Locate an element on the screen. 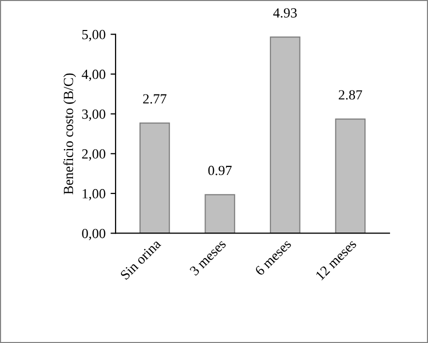 Image resolution: width=428 pixels, height=343 pixels. data-label: 4.93 is located at coordinates (285, 13).